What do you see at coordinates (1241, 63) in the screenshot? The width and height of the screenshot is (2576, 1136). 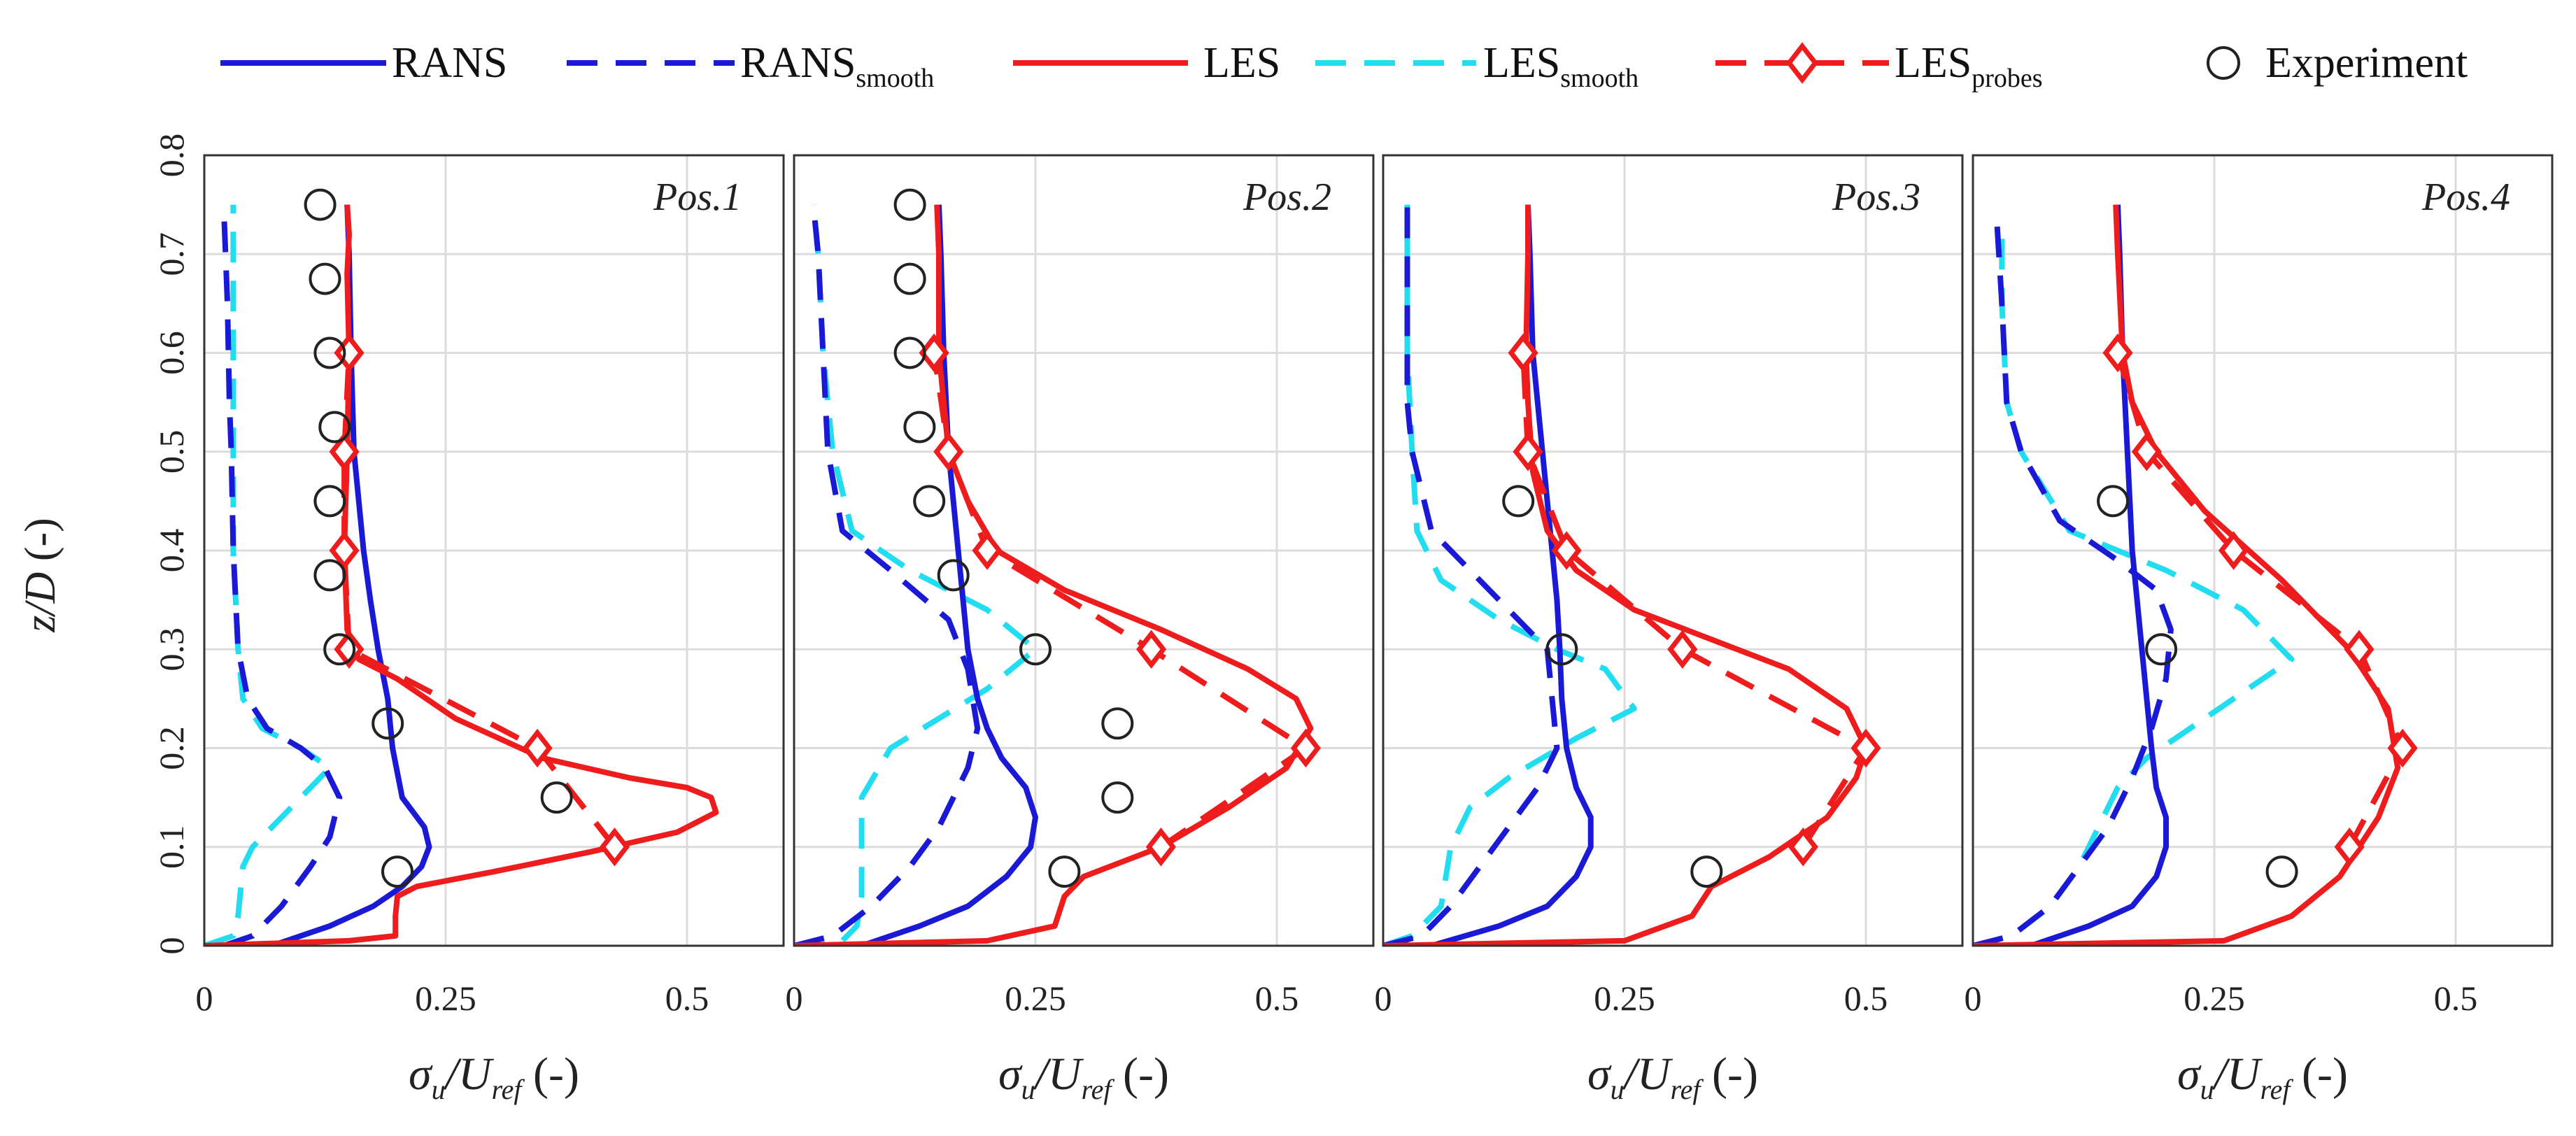 I see `legend-label: LES` at bounding box center [1241, 63].